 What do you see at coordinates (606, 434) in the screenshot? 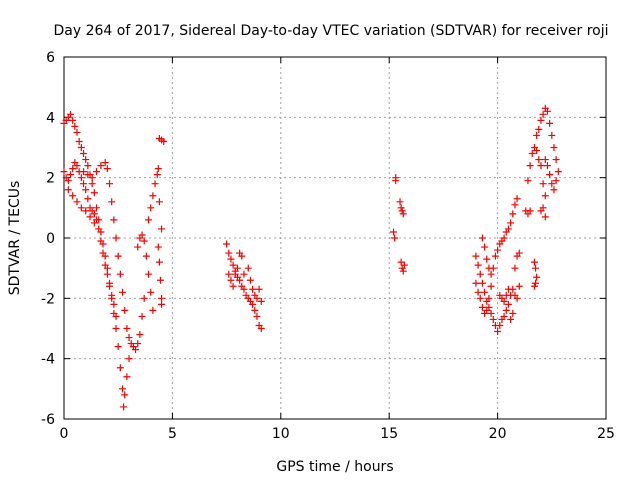
I see `x-tick-label: 25` at bounding box center [606, 434].